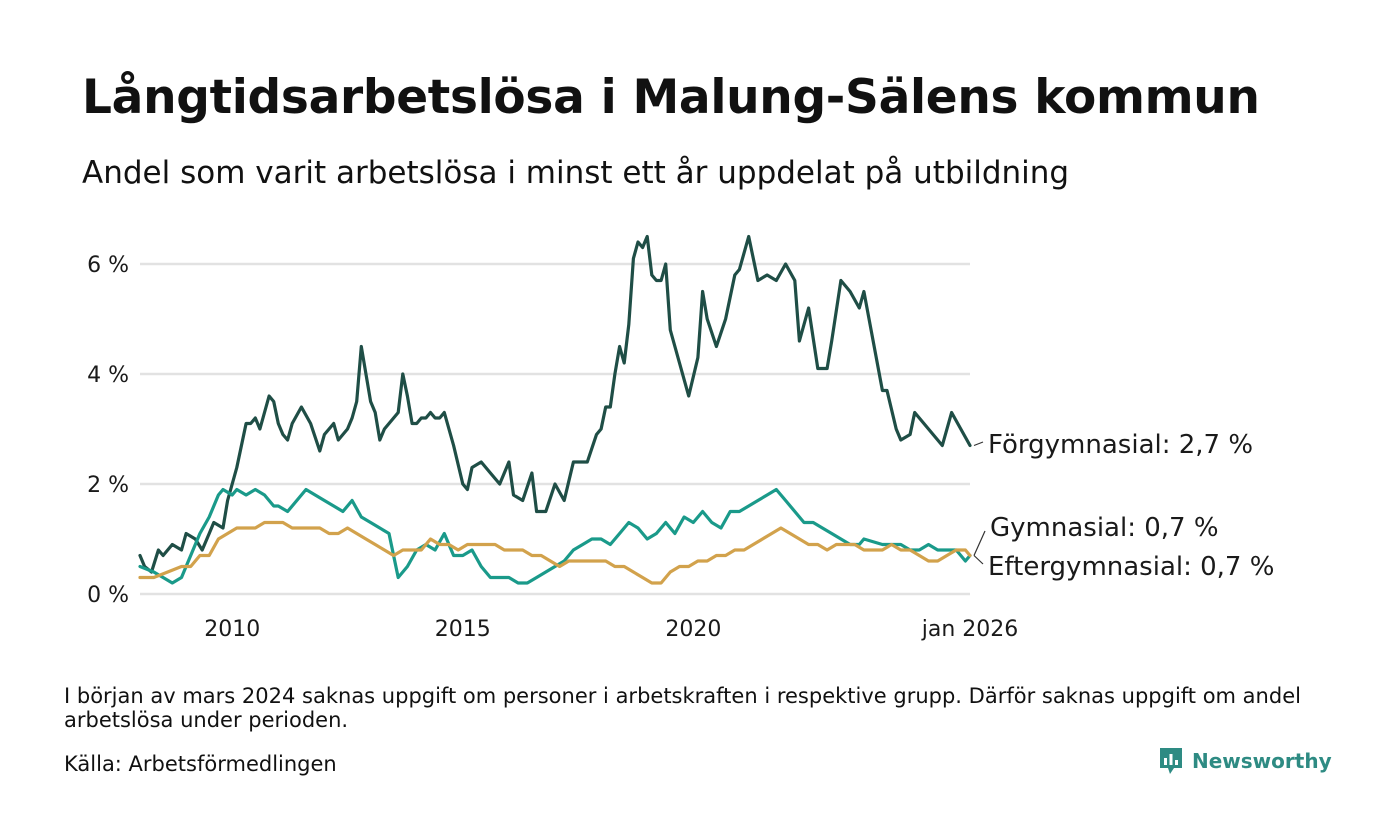 The image size is (1400, 840). Describe the element at coordinates (108, 595) in the screenshot. I see `y-tick-label: 0 %` at that location.